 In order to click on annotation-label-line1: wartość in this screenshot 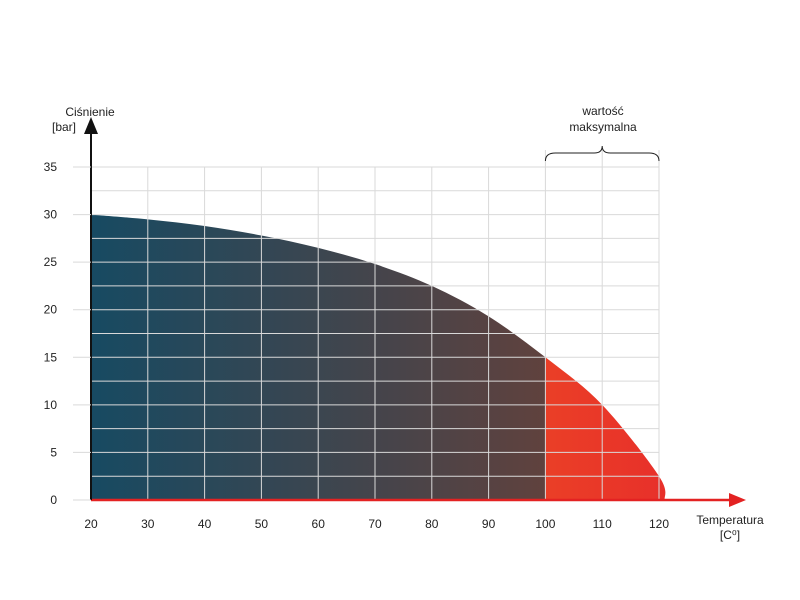, I will do `click(602, 111)`.